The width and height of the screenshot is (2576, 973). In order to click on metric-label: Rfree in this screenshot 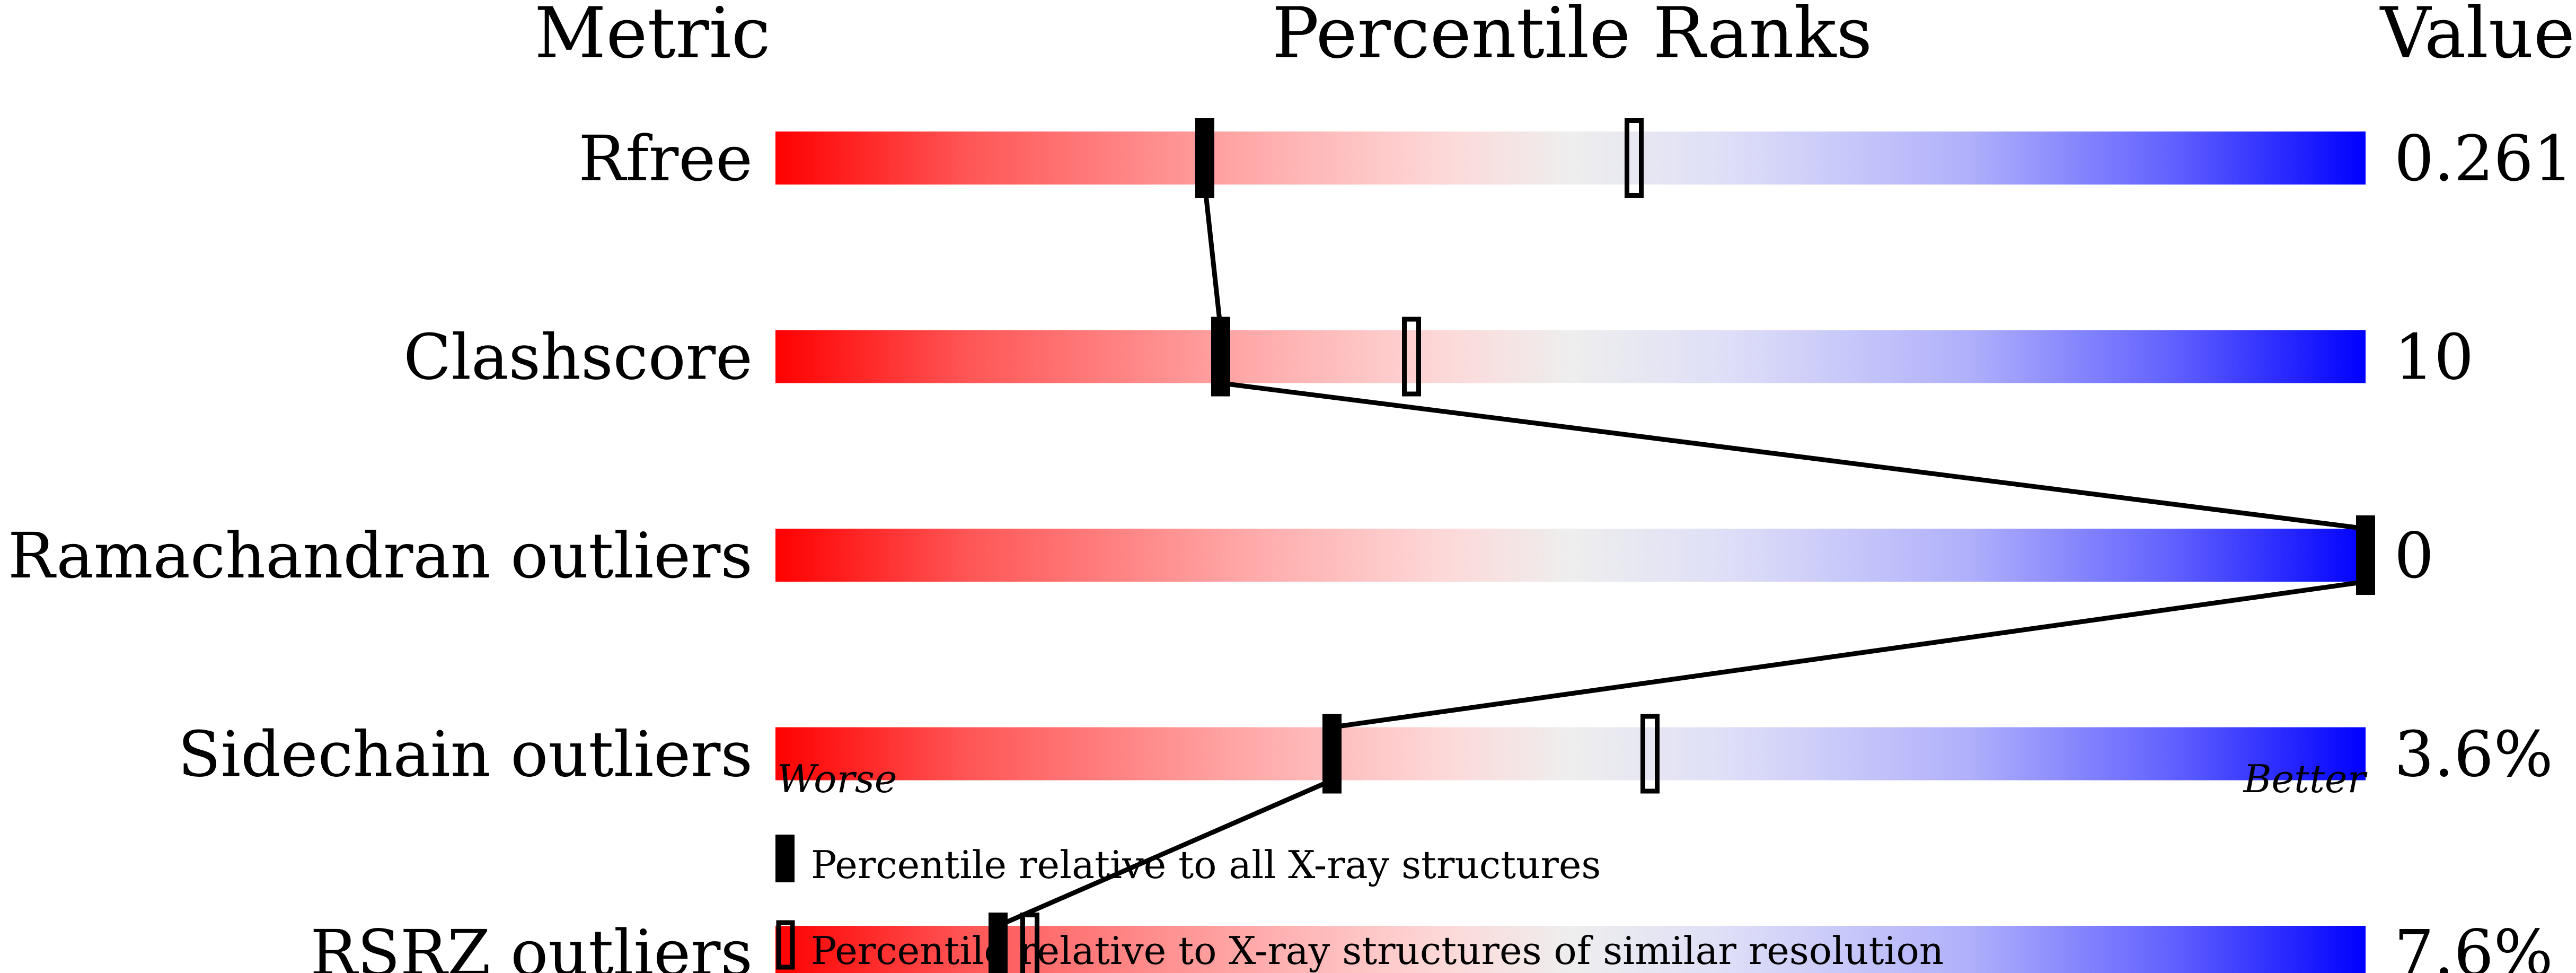, I will do `click(665, 158)`.